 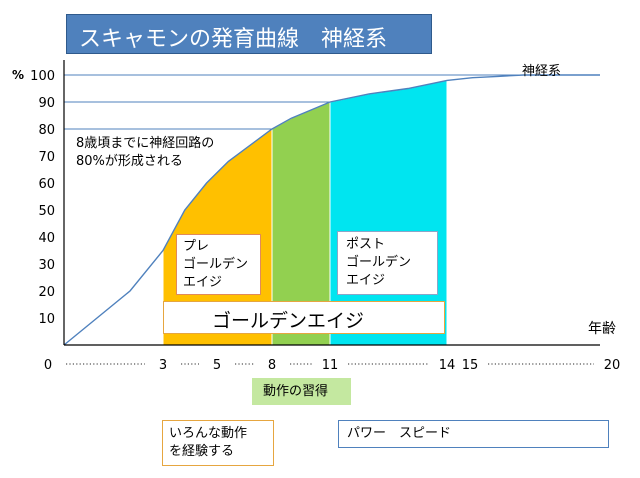 I want to click on y-tick-100: 100, so click(x=42, y=76).